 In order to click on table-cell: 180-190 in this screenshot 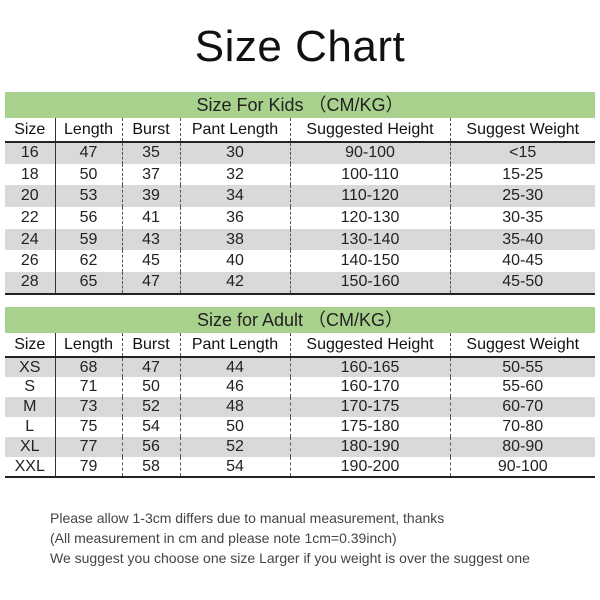, I will do `click(369, 447)`.